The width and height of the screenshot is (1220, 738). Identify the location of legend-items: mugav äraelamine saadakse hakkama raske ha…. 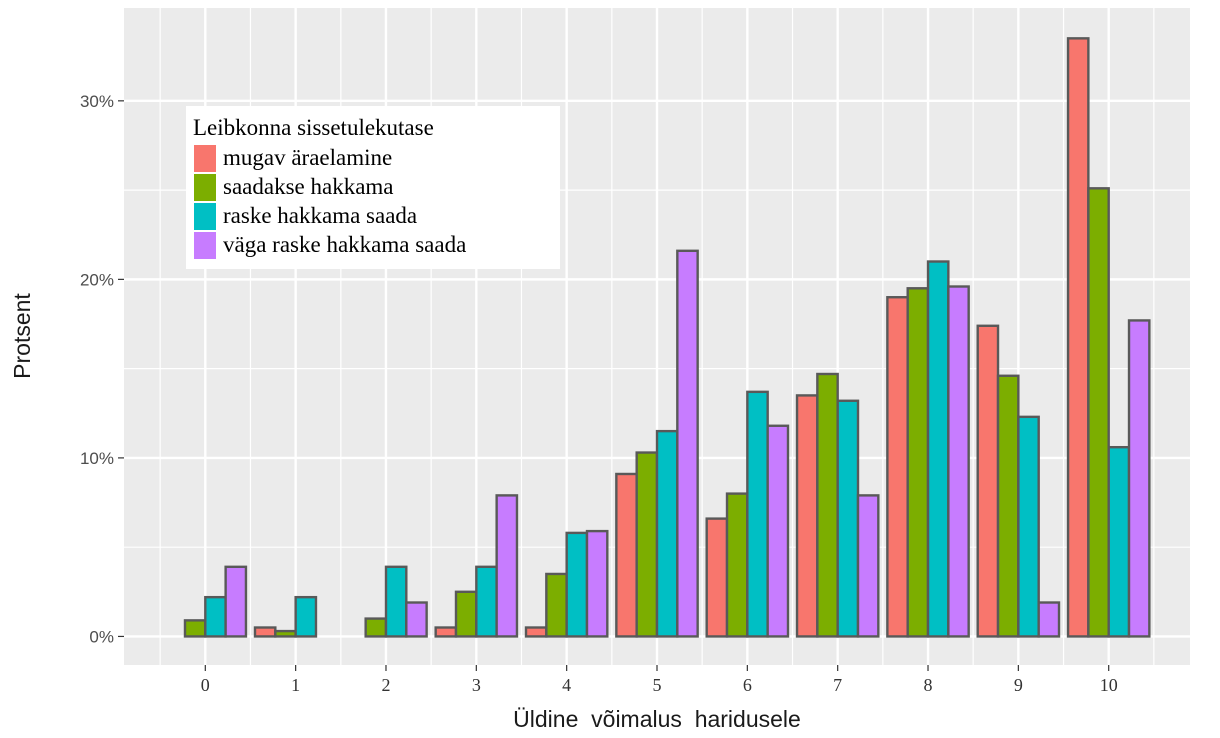
(330, 202).